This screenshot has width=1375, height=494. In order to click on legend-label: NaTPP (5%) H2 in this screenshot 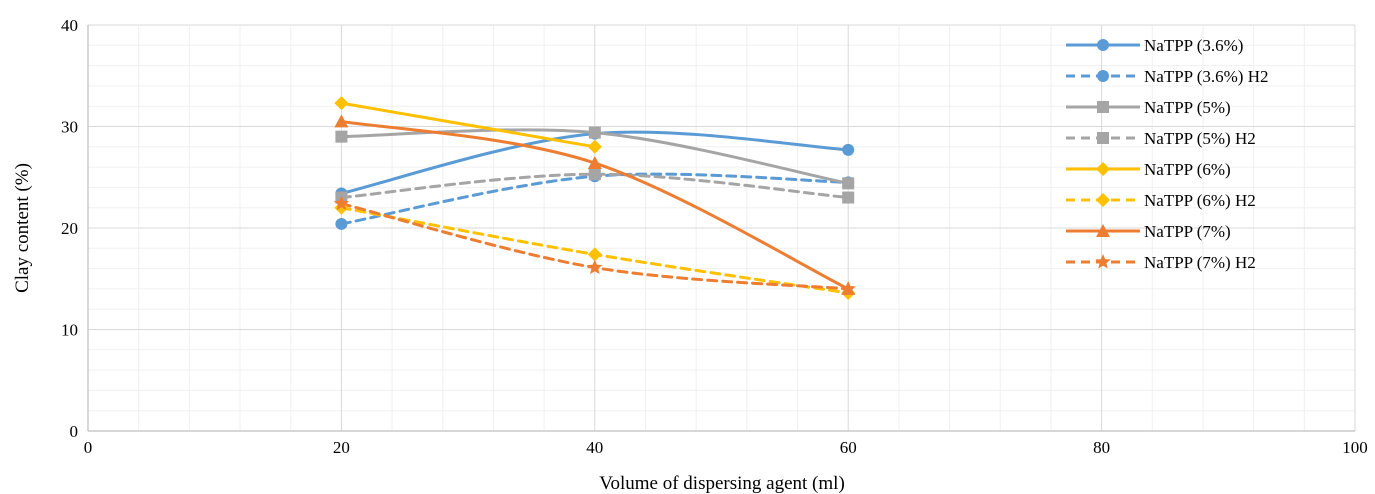, I will do `click(1200, 138)`.